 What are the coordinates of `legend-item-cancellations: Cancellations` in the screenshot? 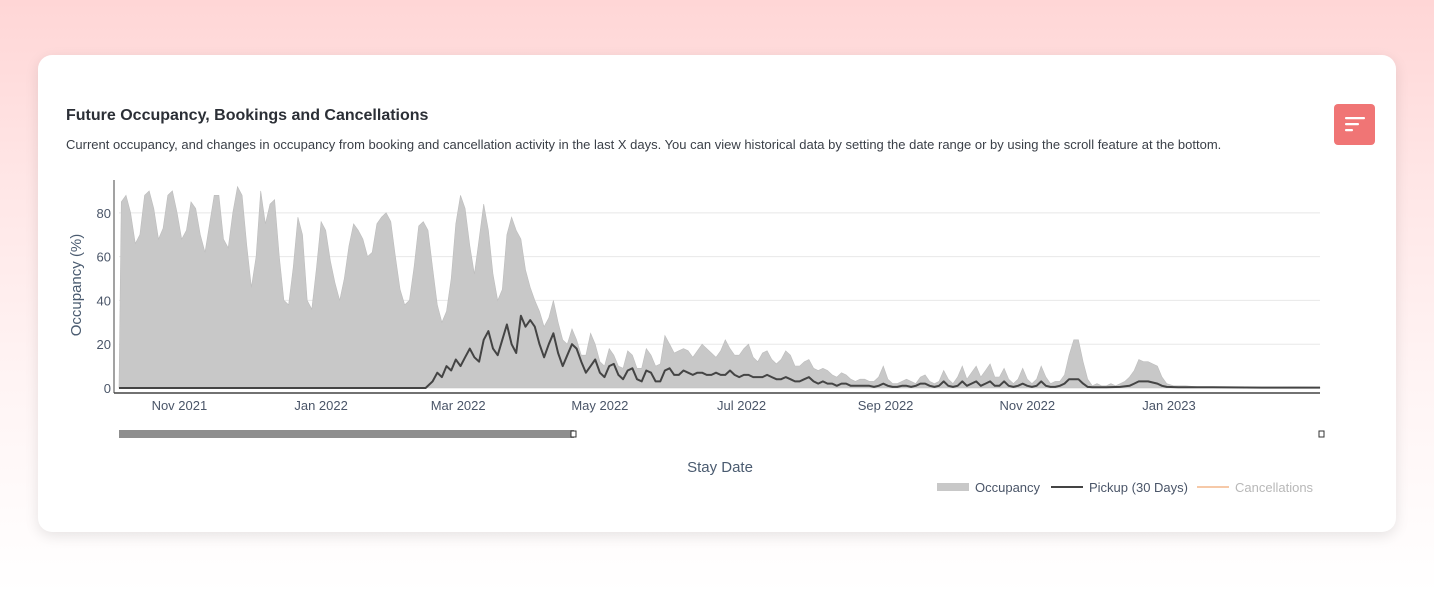 It's located at (1255, 487).